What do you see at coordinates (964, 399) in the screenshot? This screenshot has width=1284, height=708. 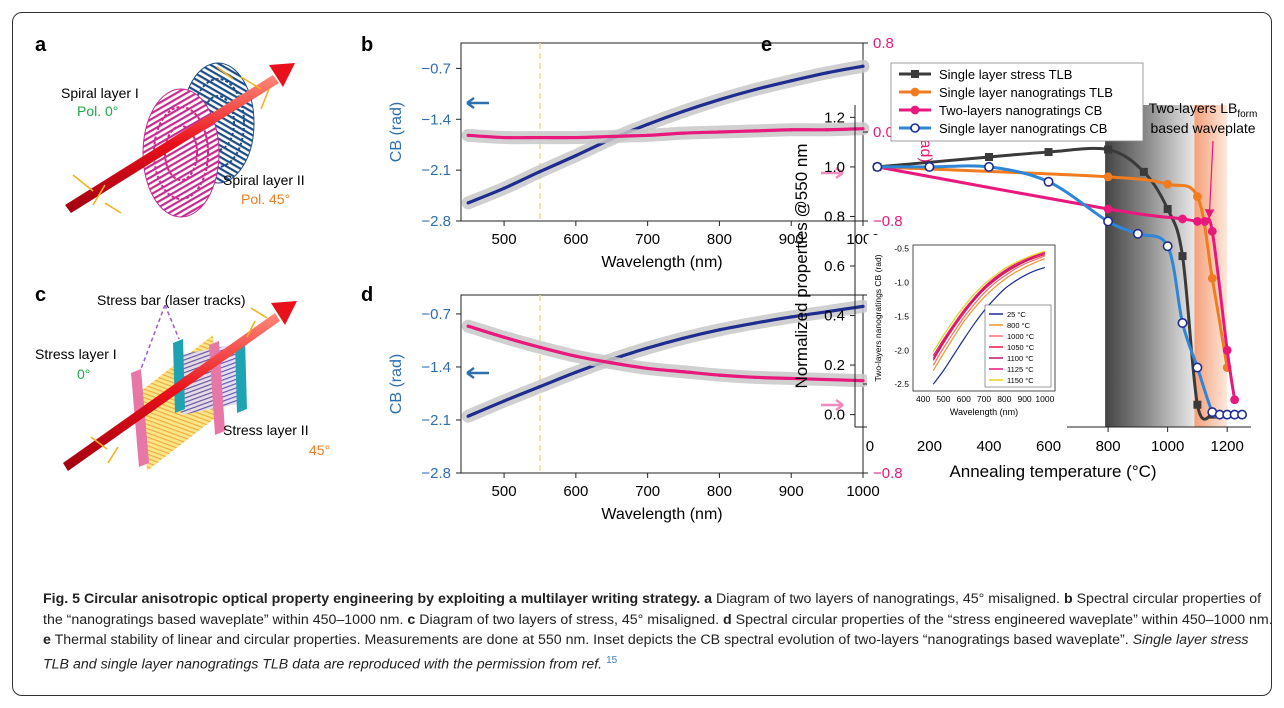 I see `inset-x-tick-label: 600` at bounding box center [964, 399].